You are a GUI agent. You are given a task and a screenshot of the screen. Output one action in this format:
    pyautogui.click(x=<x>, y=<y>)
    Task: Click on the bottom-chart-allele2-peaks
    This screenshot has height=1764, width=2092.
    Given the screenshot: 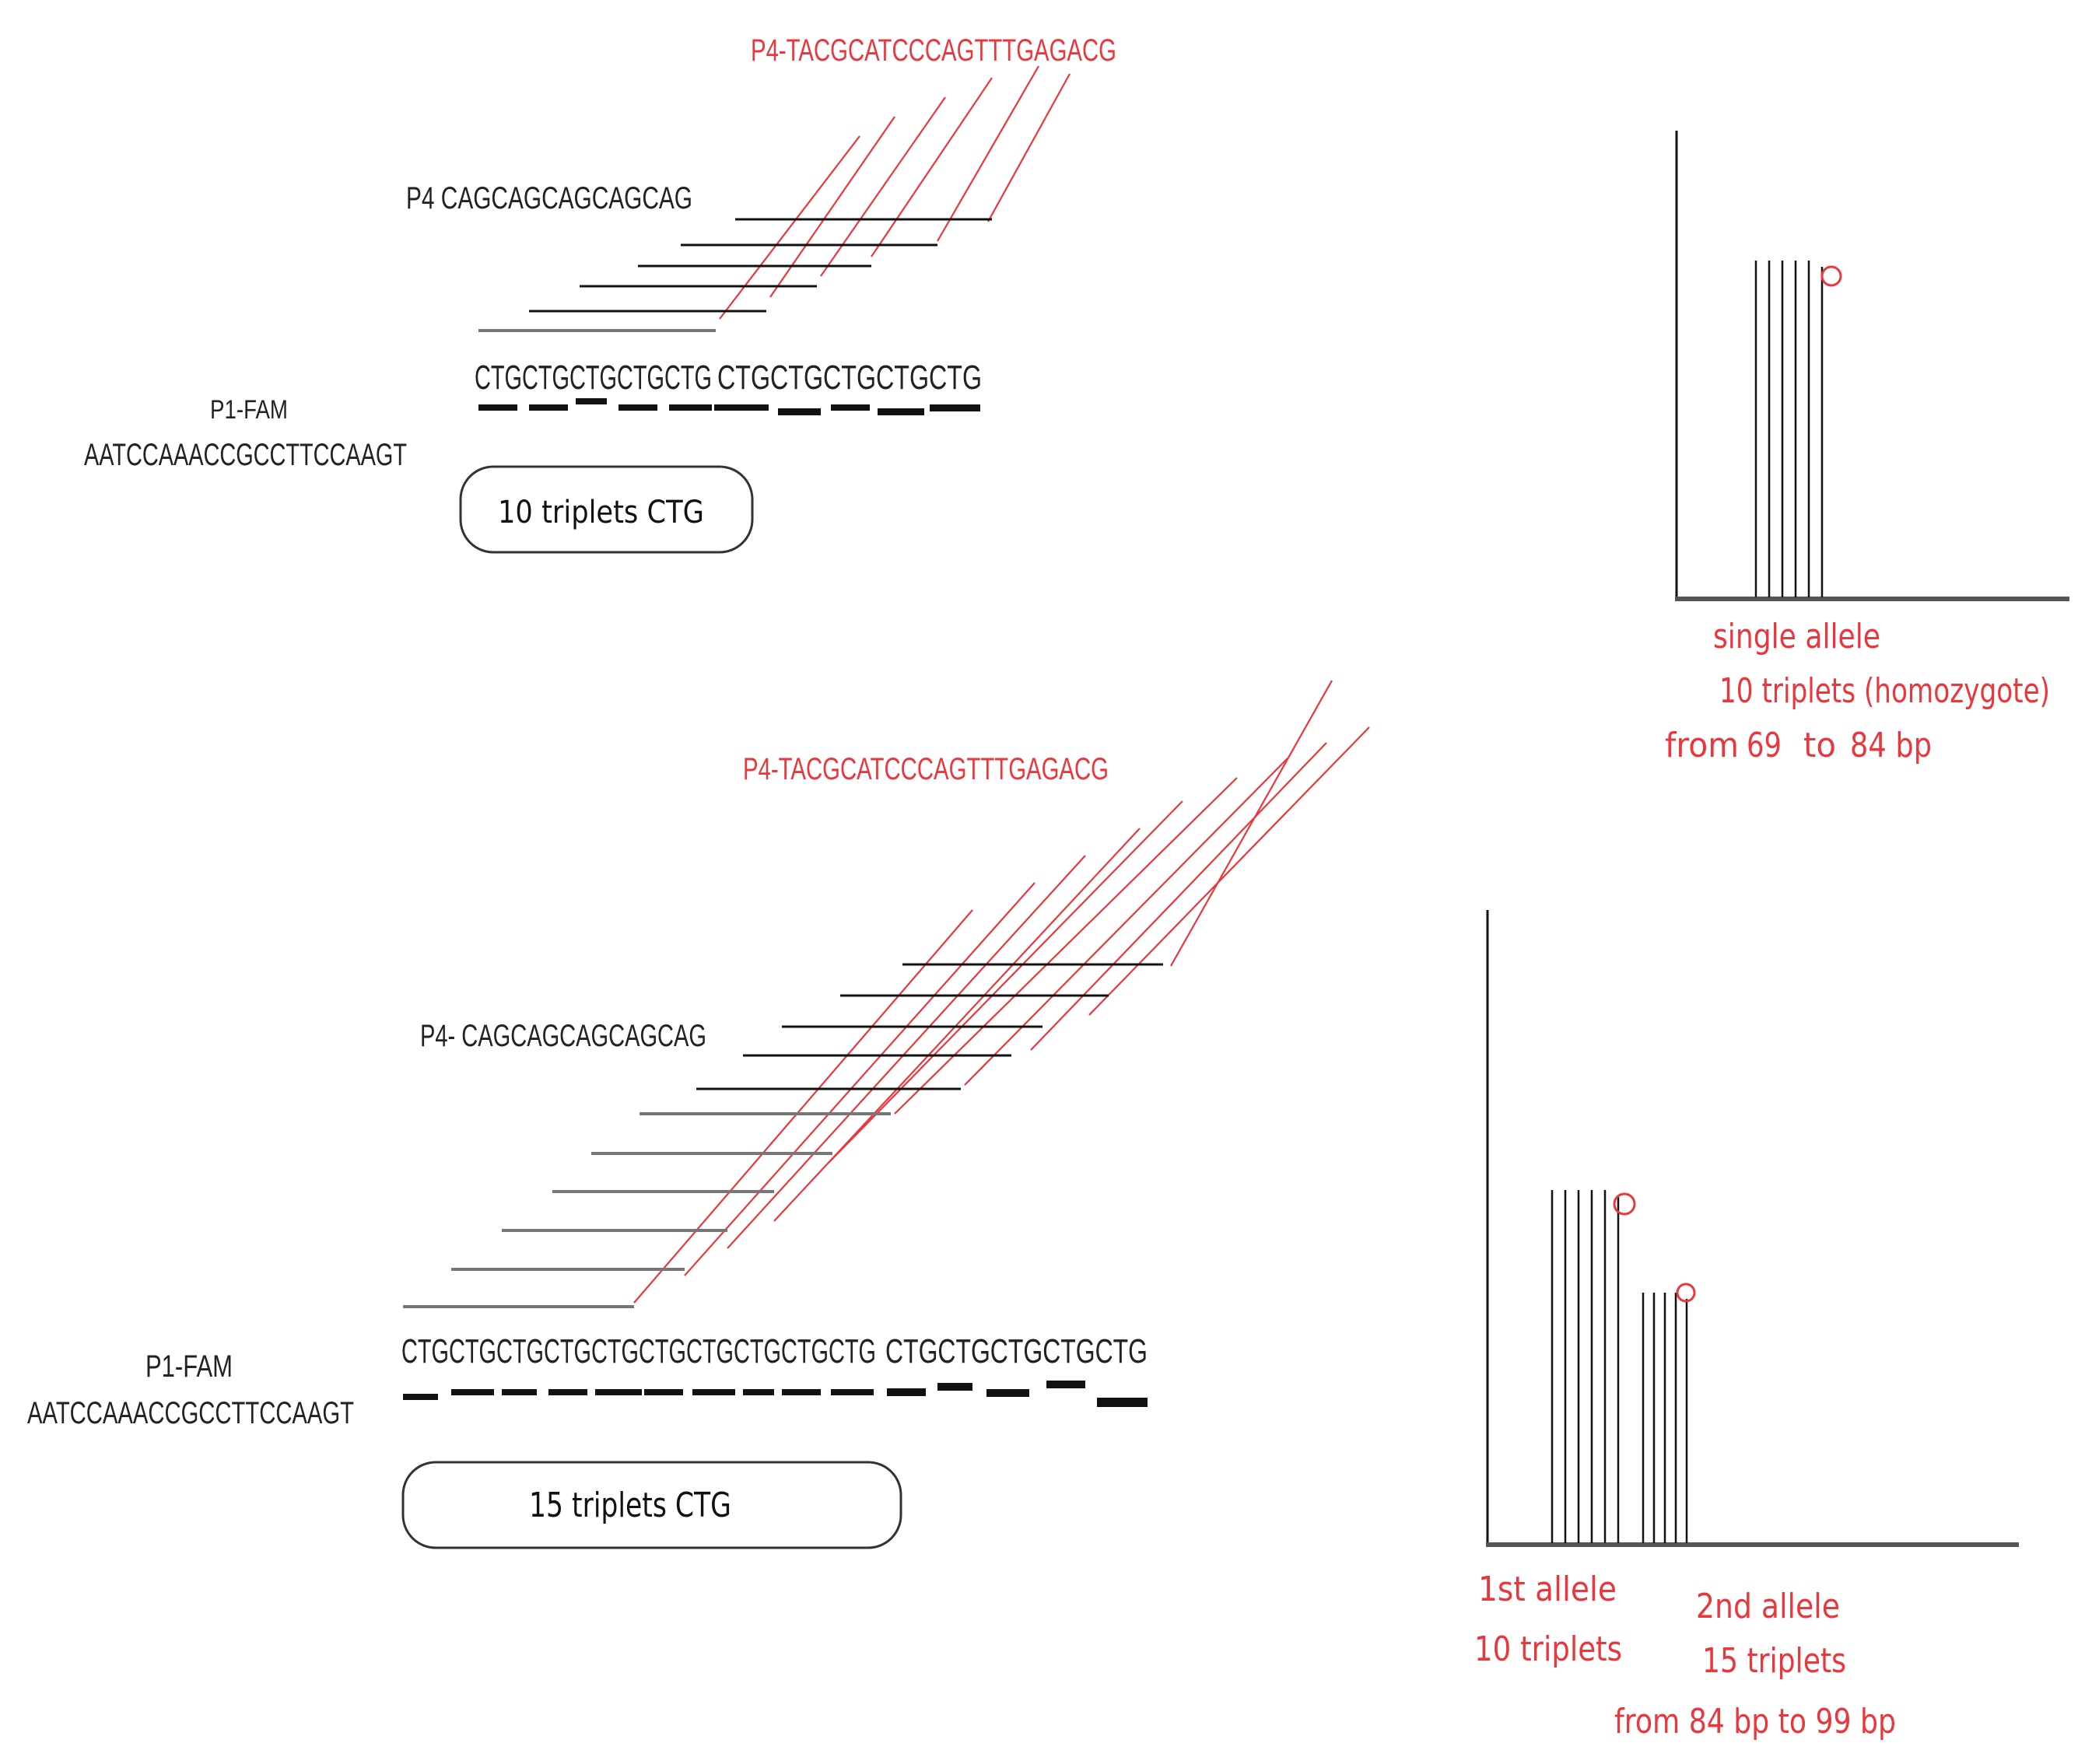 What is the action you would take?
    pyautogui.click(x=1665, y=1418)
    